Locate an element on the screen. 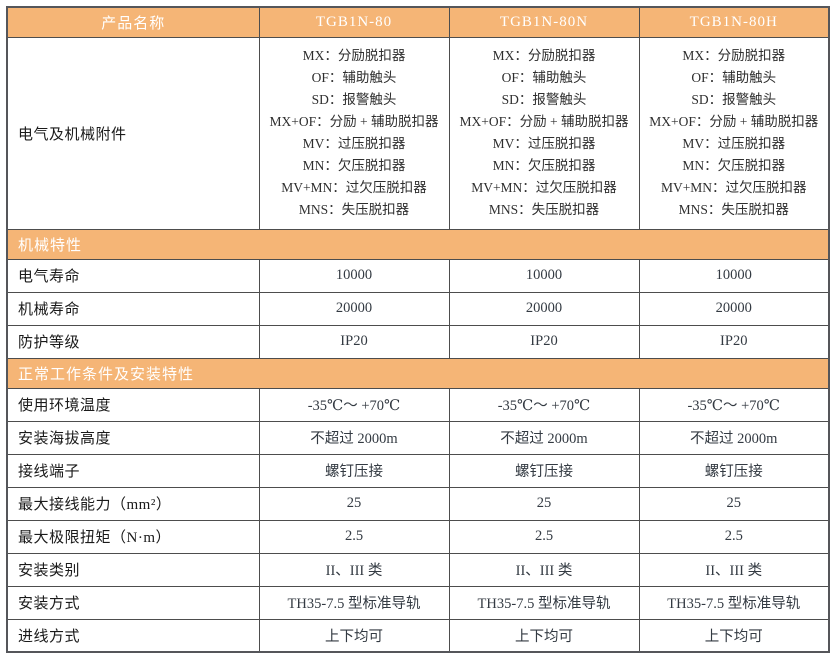 This screenshot has width=834, height=662. row-label: 电气寿命 is located at coordinates (133, 275).